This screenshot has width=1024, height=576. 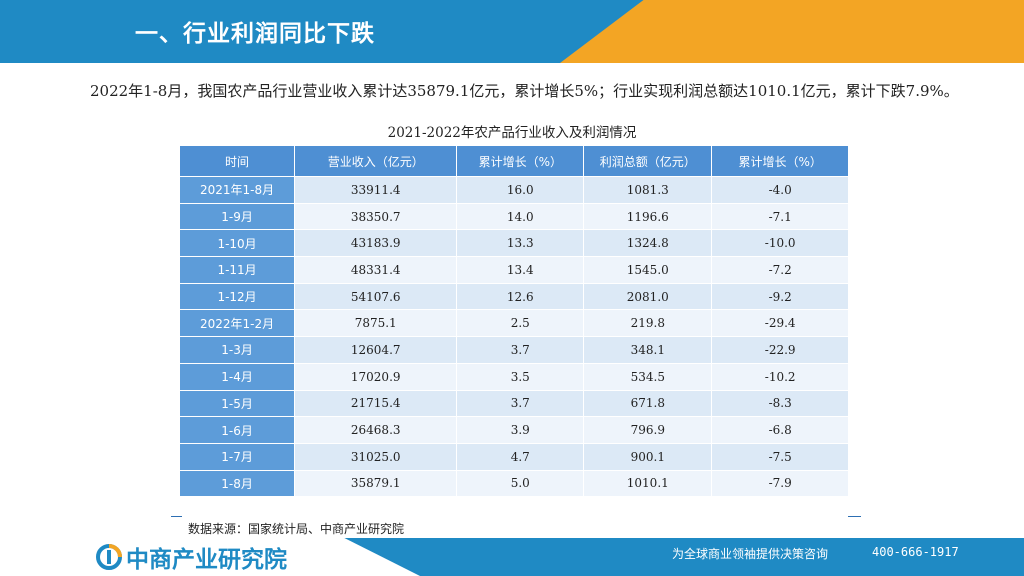 I want to click on table-row: 1-5月 21715.4 3.7 671.8 -8.3, so click(x=513, y=403).